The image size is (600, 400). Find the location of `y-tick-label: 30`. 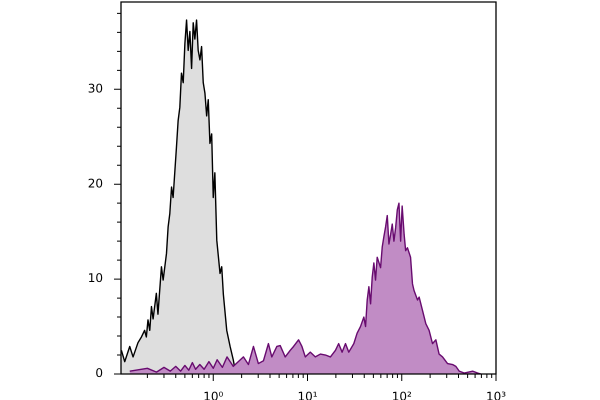

y-tick-label: 30 is located at coordinates (95, 88).